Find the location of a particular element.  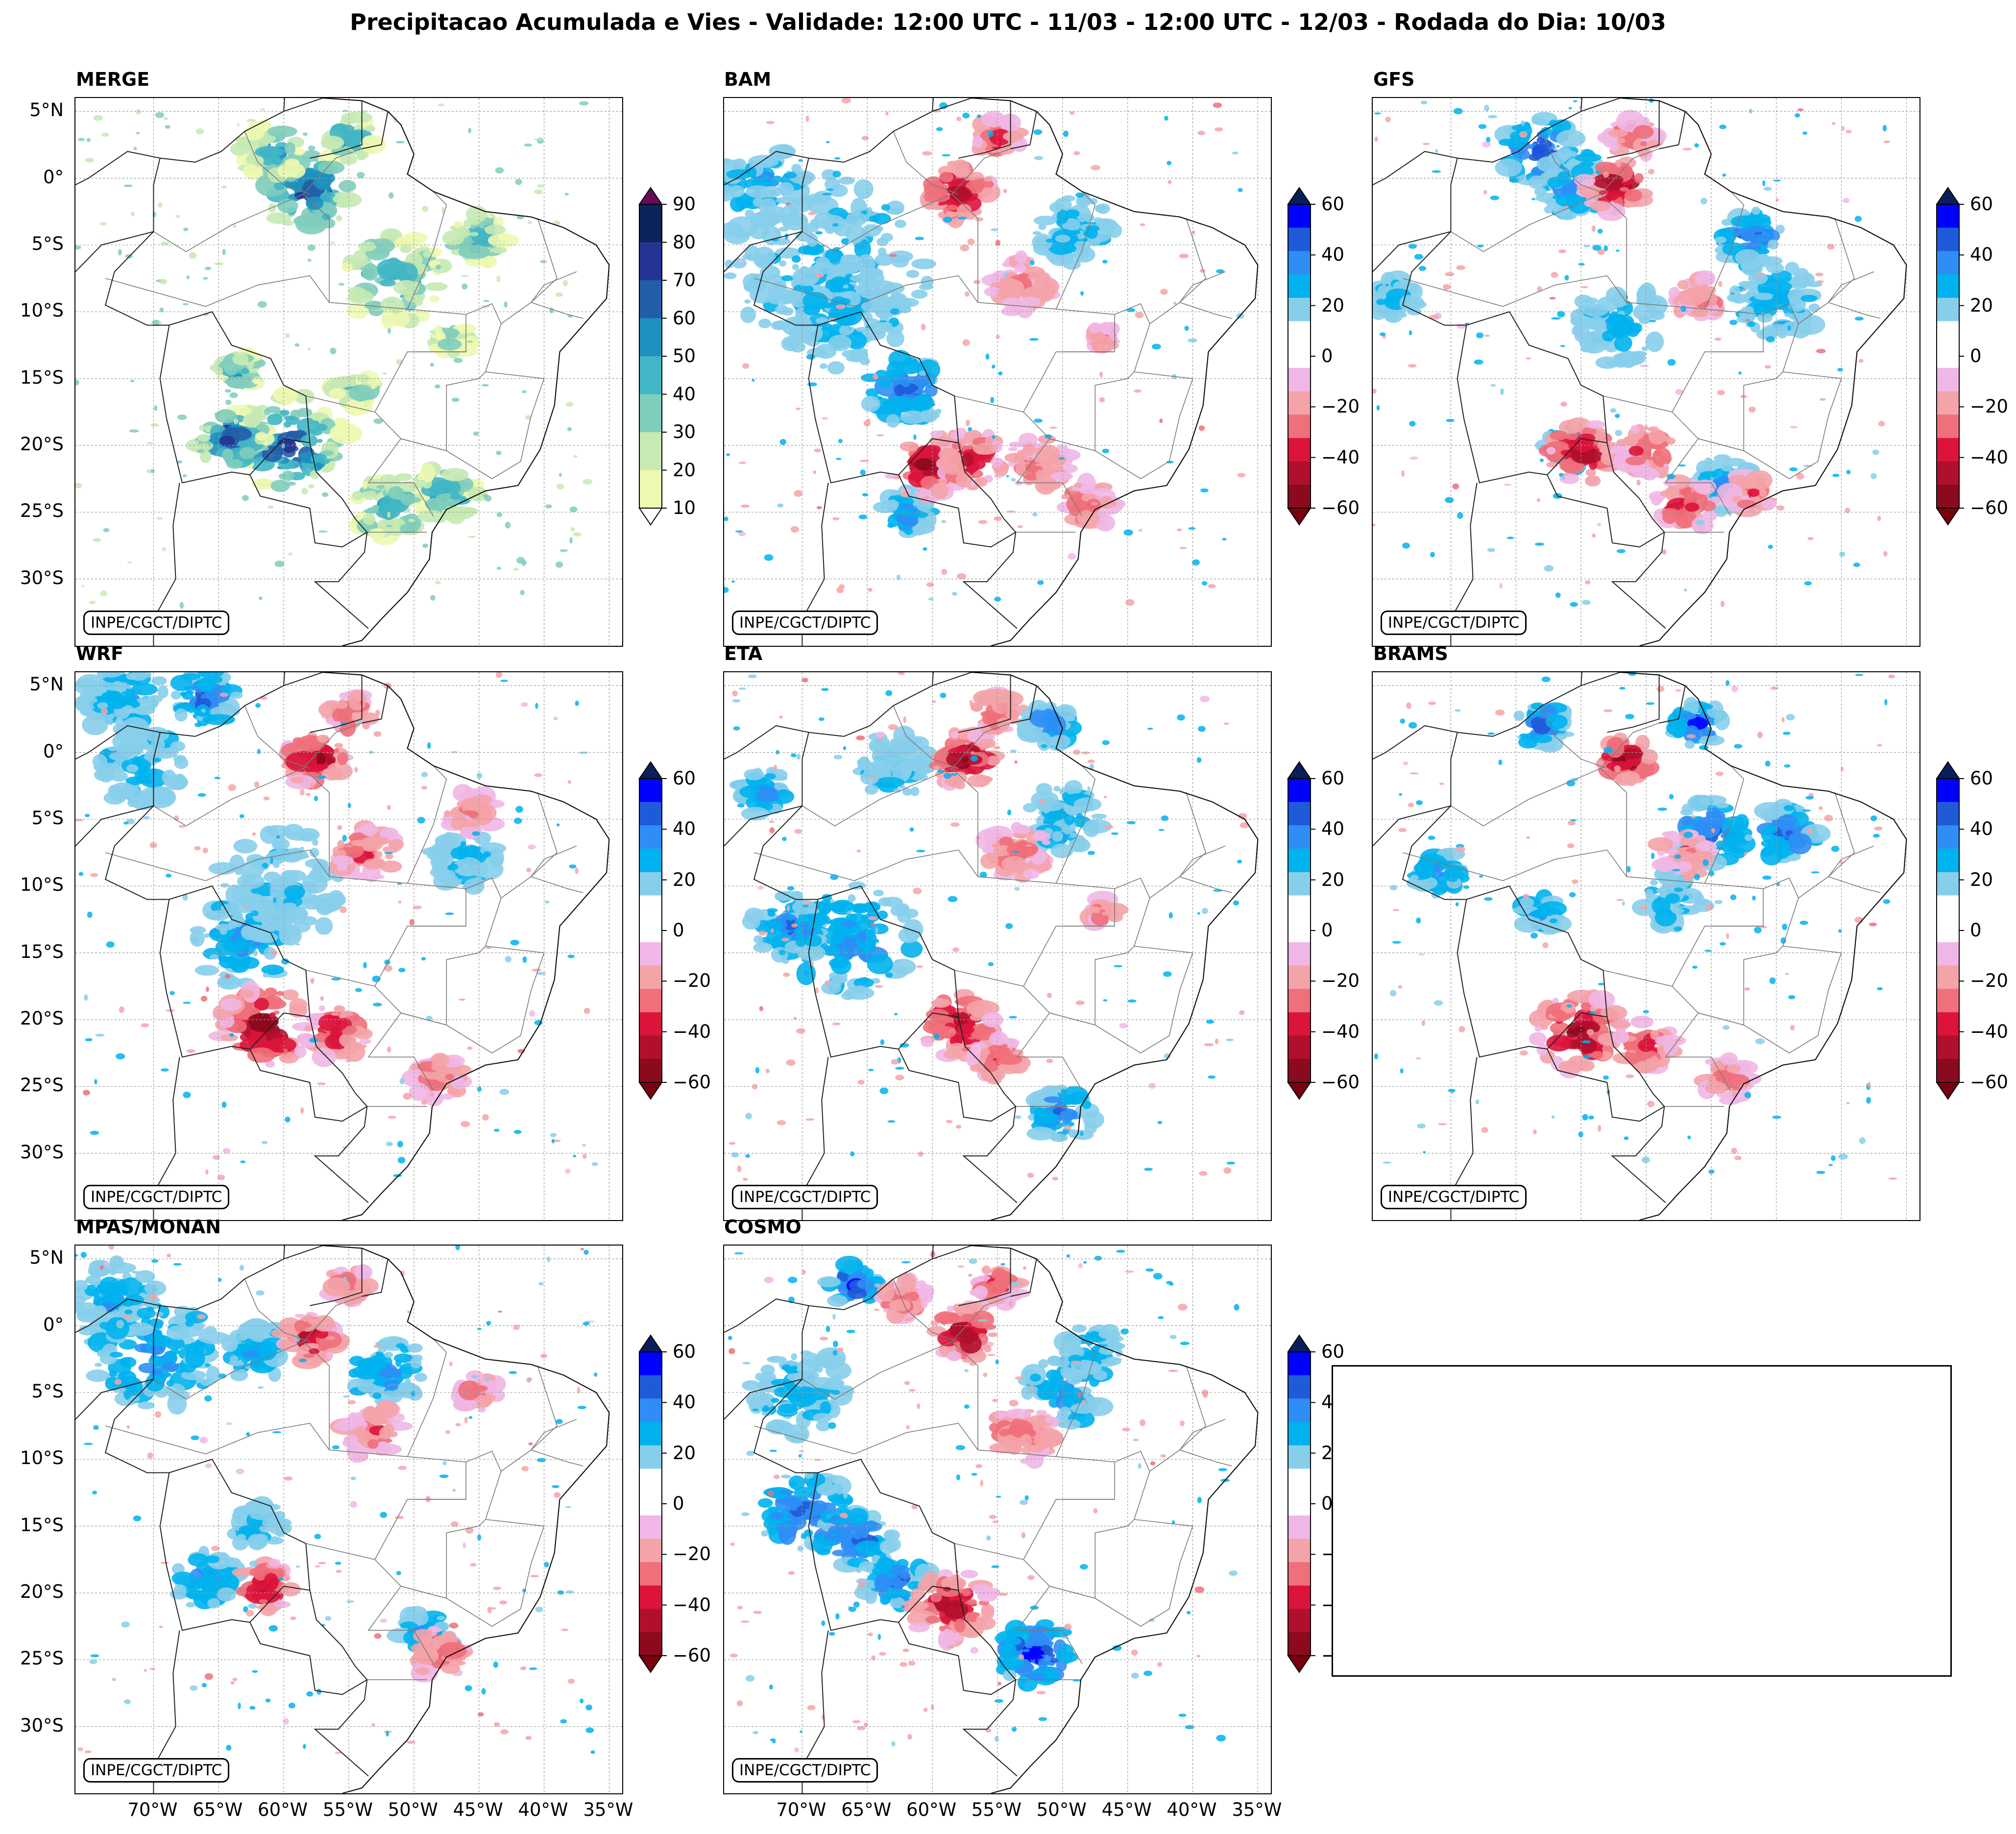

colorbar-graphic is located at coordinates (1301, 357).